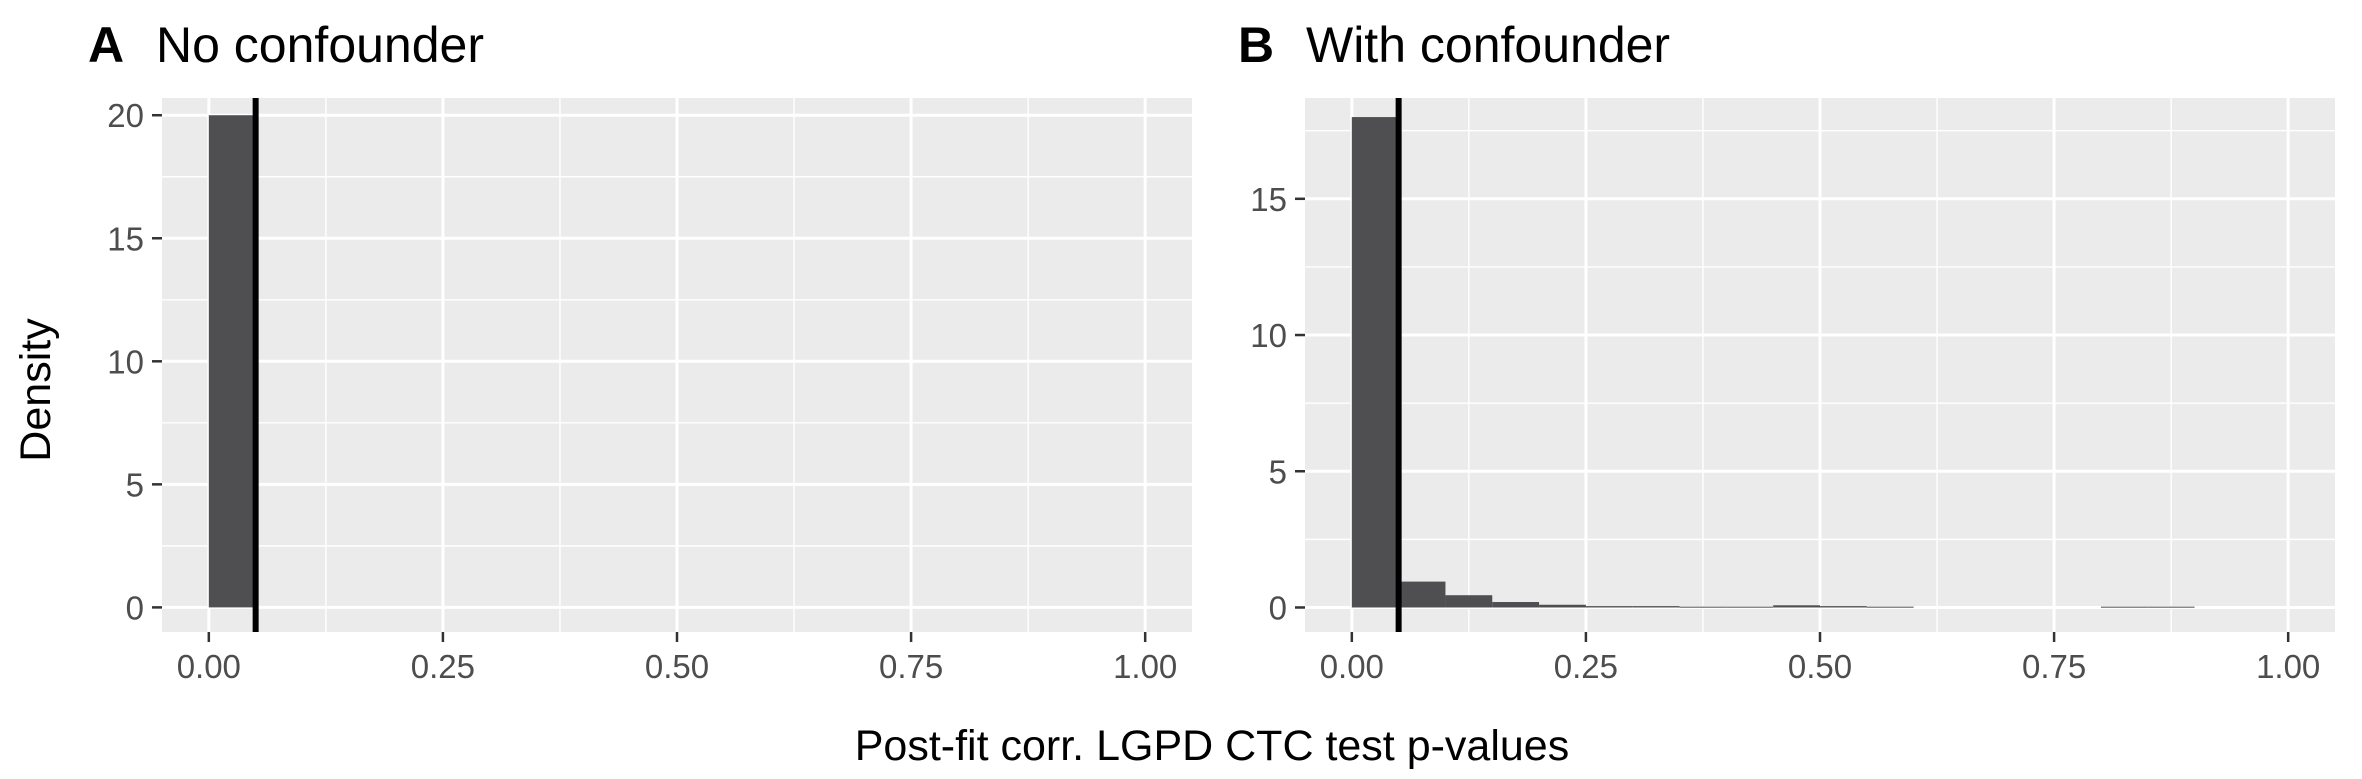 This screenshot has width=2362, height=779. What do you see at coordinates (36, 390) in the screenshot?
I see `y-axis-title: Density` at bounding box center [36, 390].